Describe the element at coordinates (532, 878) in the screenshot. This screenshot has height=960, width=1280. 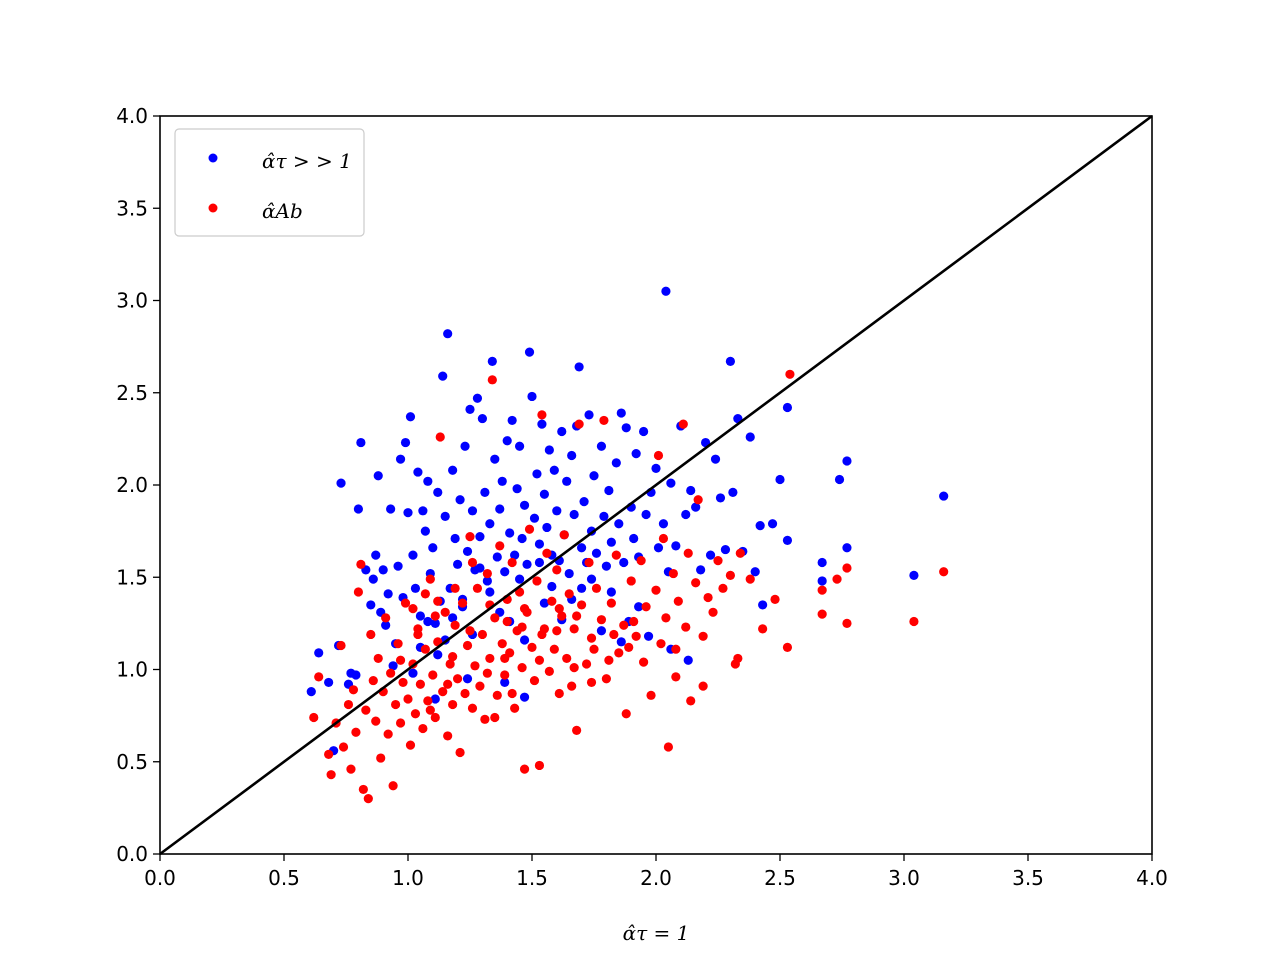
I see `x-tick-label: 1.5` at that location.